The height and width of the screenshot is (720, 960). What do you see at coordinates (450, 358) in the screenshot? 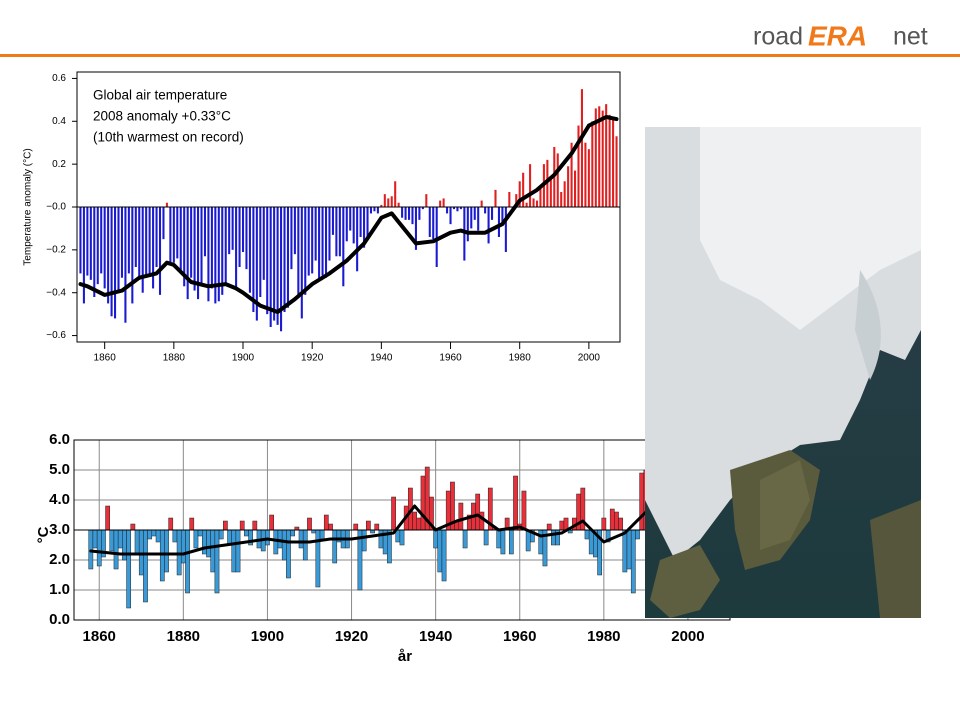
I see `x-tick-label: 1960` at bounding box center [450, 358].